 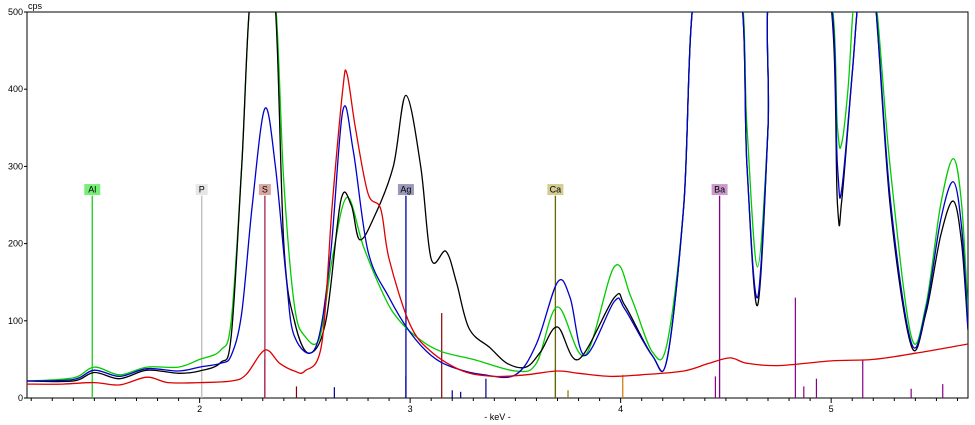 I want to click on y-tick-label: 0, so click(x=20, y=398).